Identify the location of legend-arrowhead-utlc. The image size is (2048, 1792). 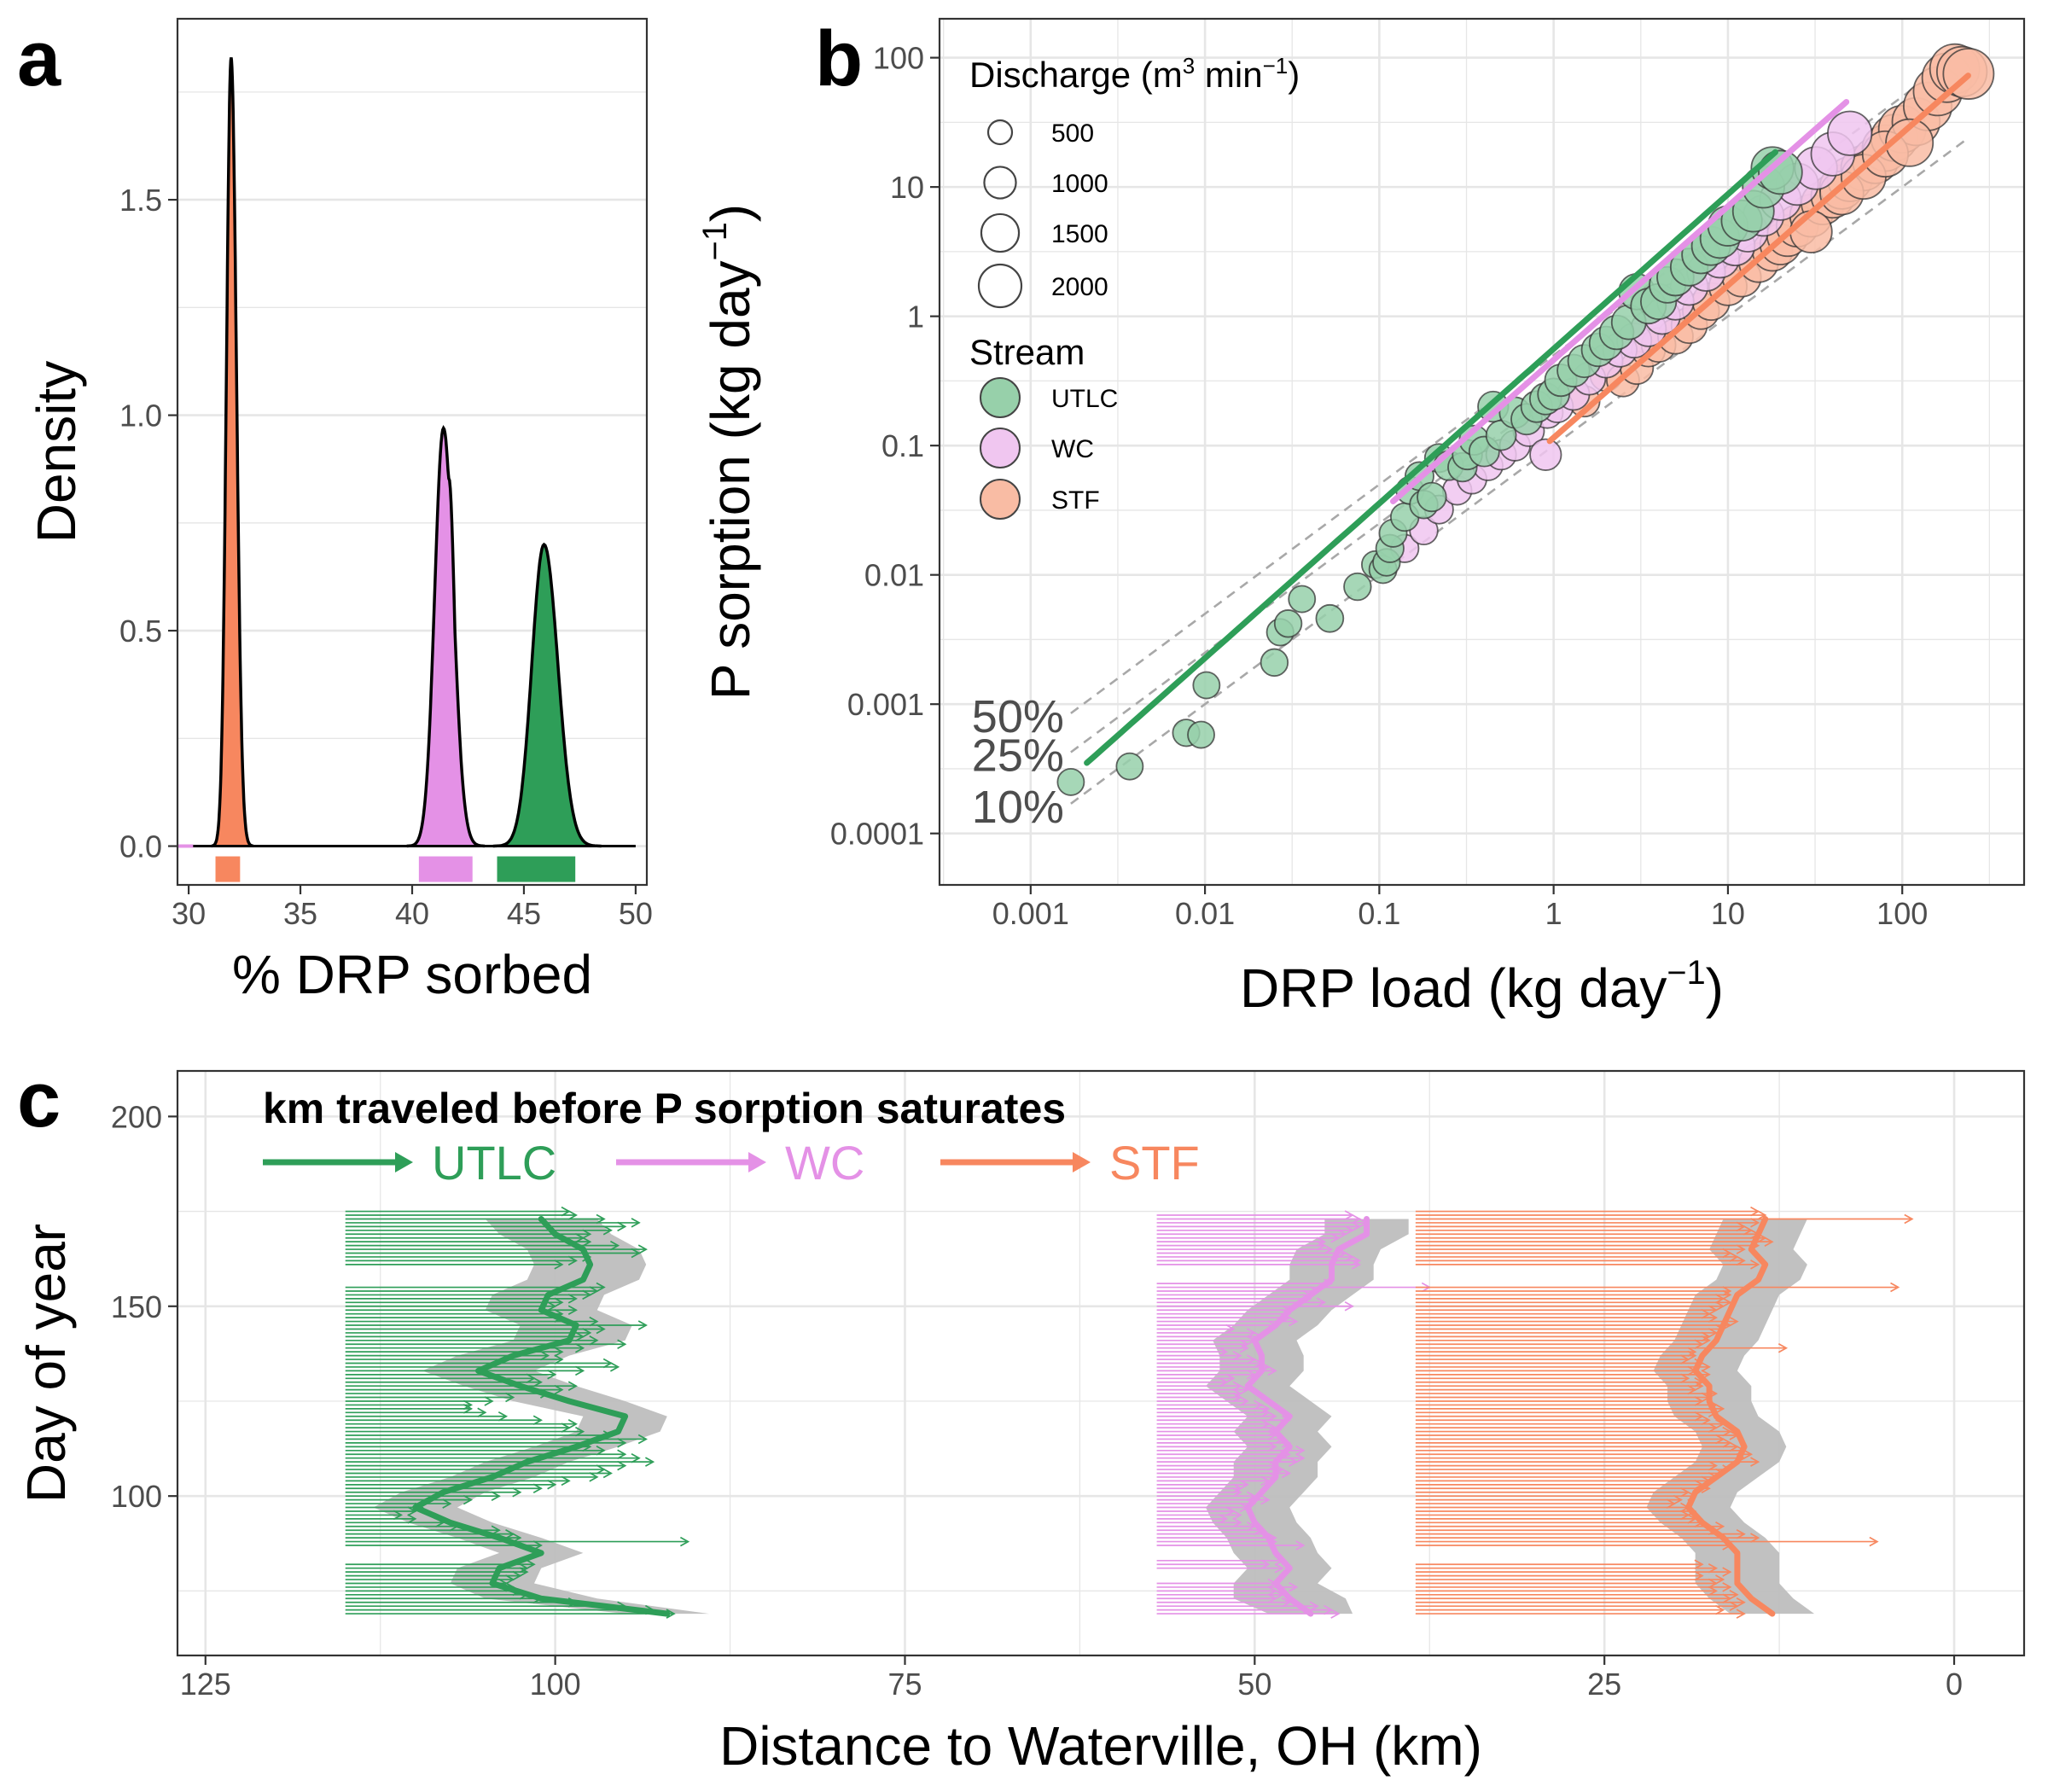
(404, 1162).